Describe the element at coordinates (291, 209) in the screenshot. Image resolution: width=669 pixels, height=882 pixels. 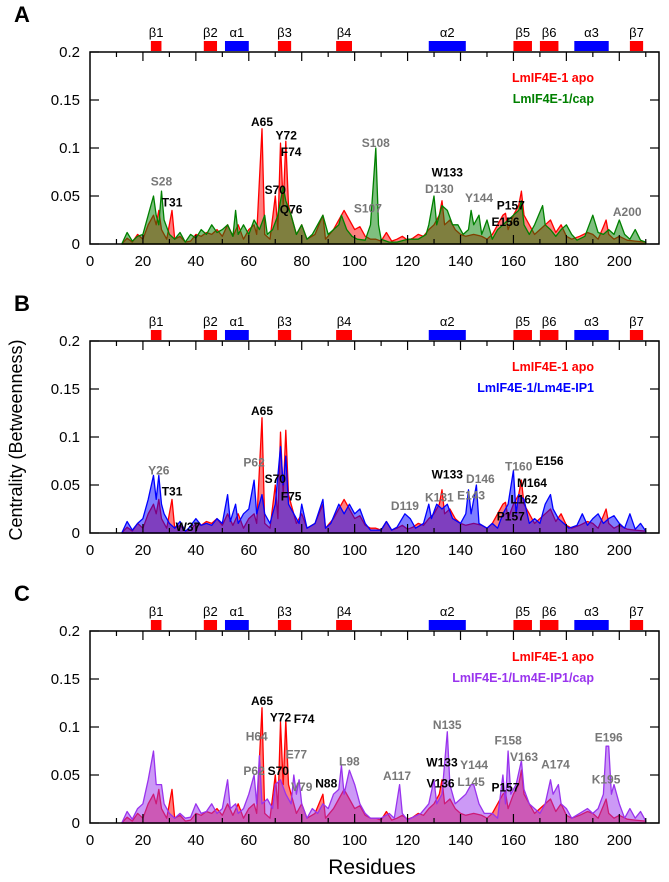
I see `residue-annotation: Q76` at that location.